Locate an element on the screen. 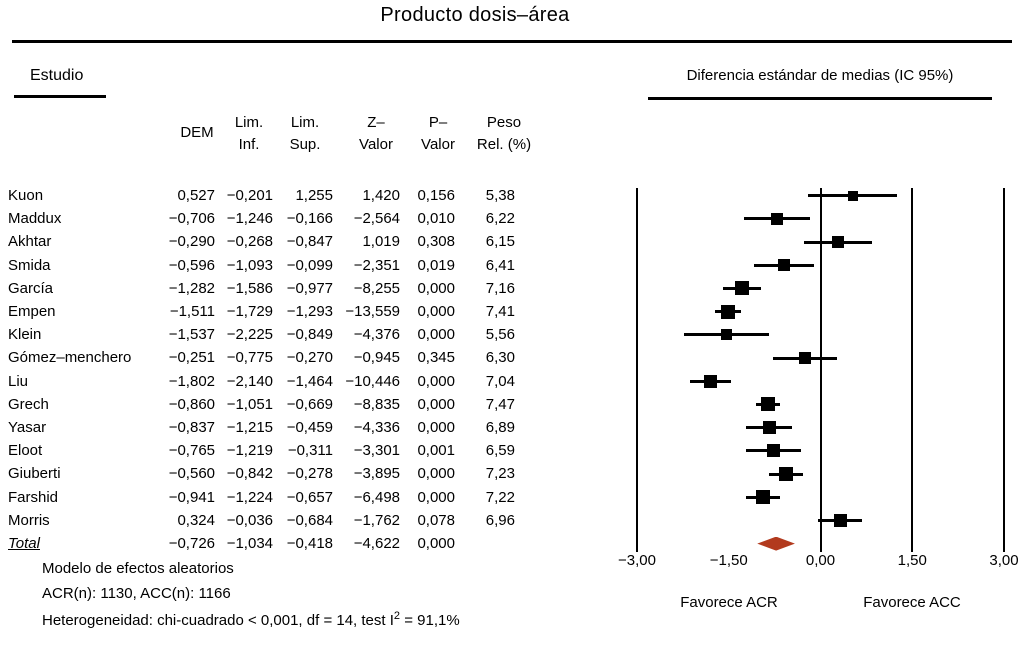 Image resolution: width=1024 pixels, height=646 pixels. study-row: Farshid −0,941 −1,224 −0,657 −6,498 0,000 7,22 is located at coordinates (280, 497).